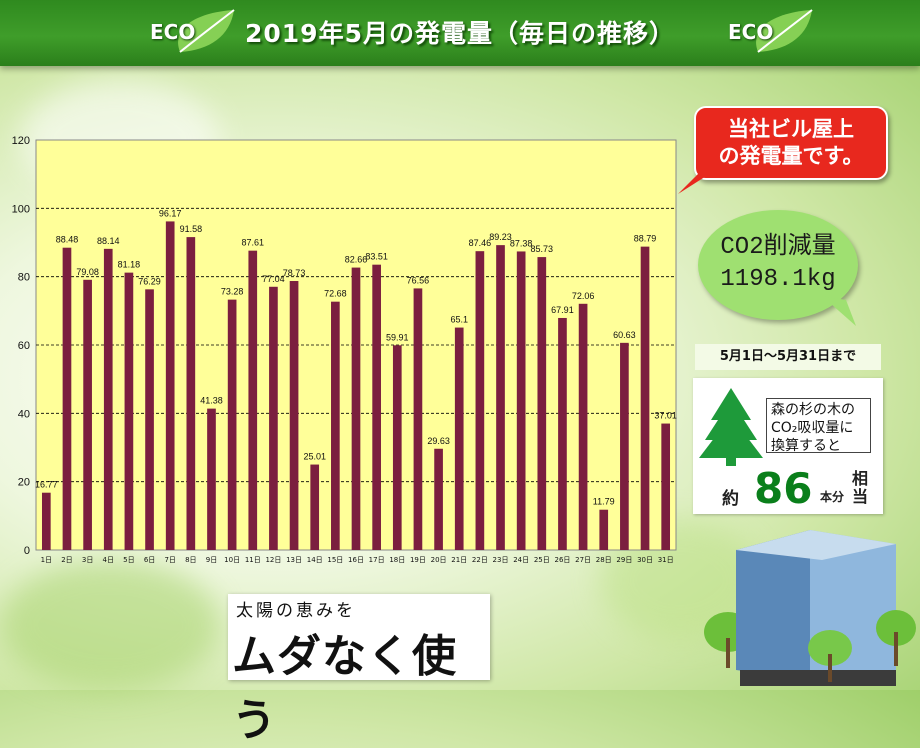 Image resolution: width=920 pixels, height=748 pixels. I want to click on x-tick-label: 1日, so click(46, 560).